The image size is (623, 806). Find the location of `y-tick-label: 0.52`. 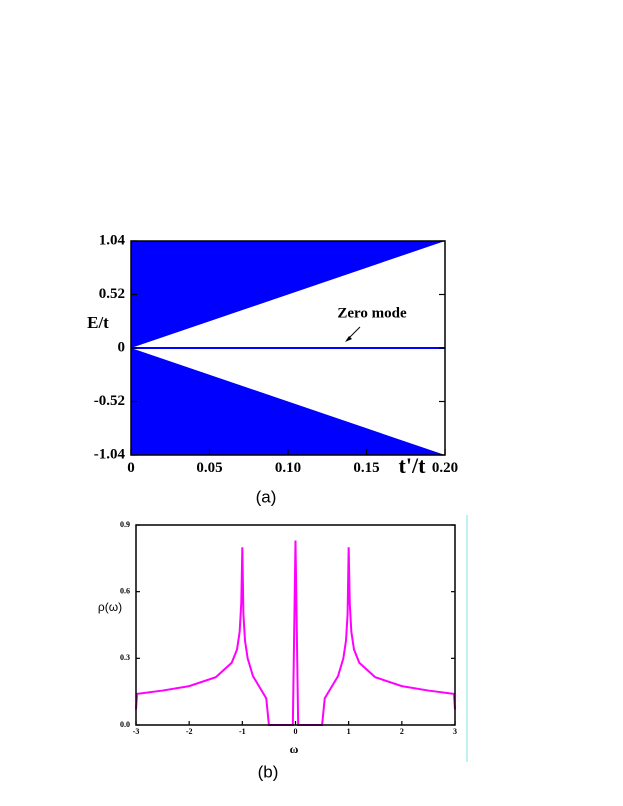

y-tick-label: 0.52 is located at coordinates (112, 294).